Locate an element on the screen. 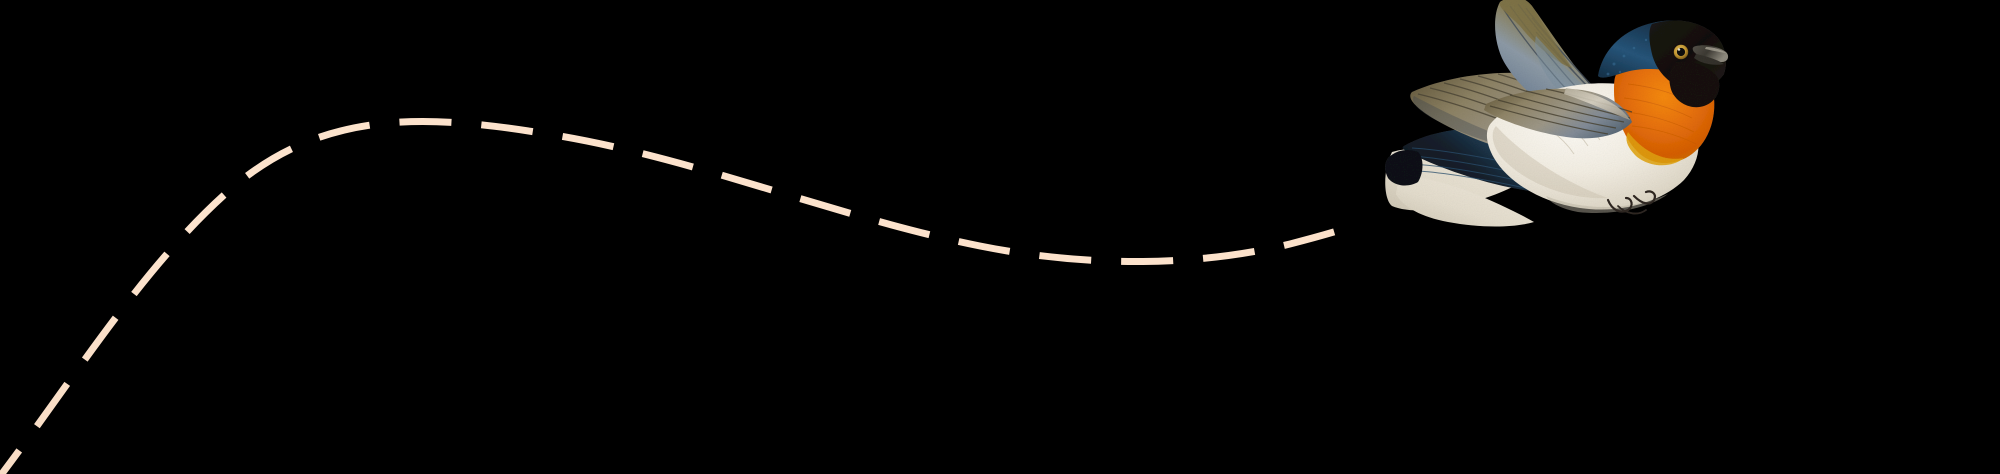 The image size is (2000, 474). foot-toe is located at coordinates (1632, 210).